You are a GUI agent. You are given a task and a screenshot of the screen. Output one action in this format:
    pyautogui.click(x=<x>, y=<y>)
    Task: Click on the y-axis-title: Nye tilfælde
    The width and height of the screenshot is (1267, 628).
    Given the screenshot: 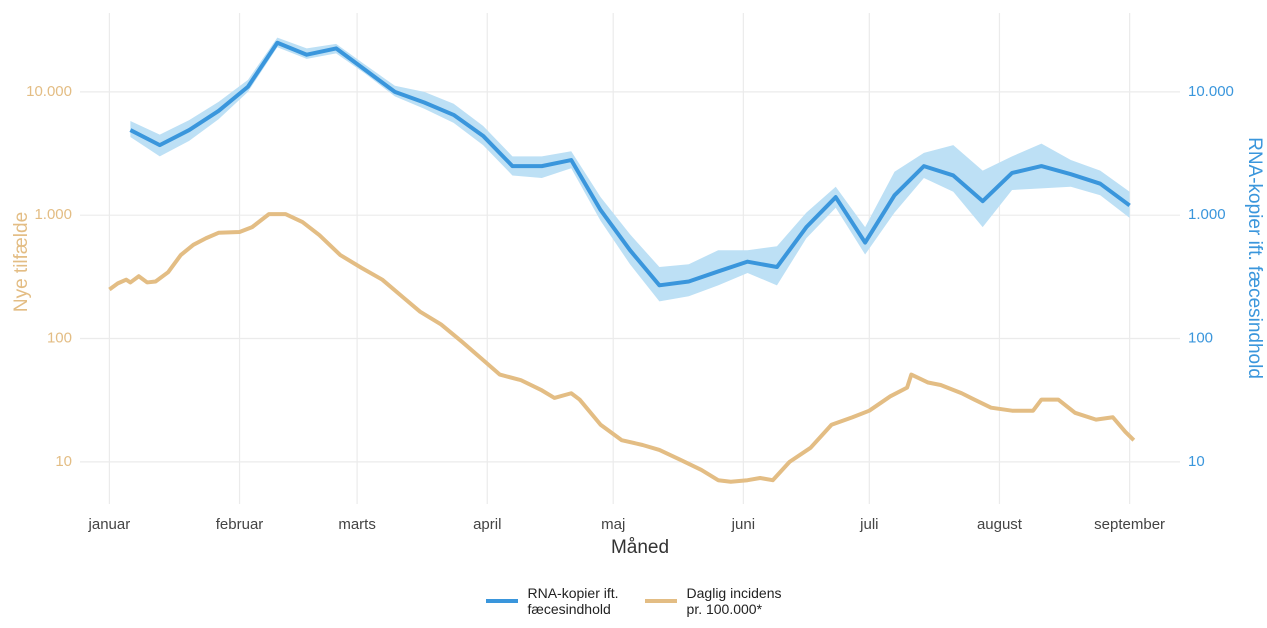 What is the action you would take?
    pyautogui.click(x=21, y=262)
    